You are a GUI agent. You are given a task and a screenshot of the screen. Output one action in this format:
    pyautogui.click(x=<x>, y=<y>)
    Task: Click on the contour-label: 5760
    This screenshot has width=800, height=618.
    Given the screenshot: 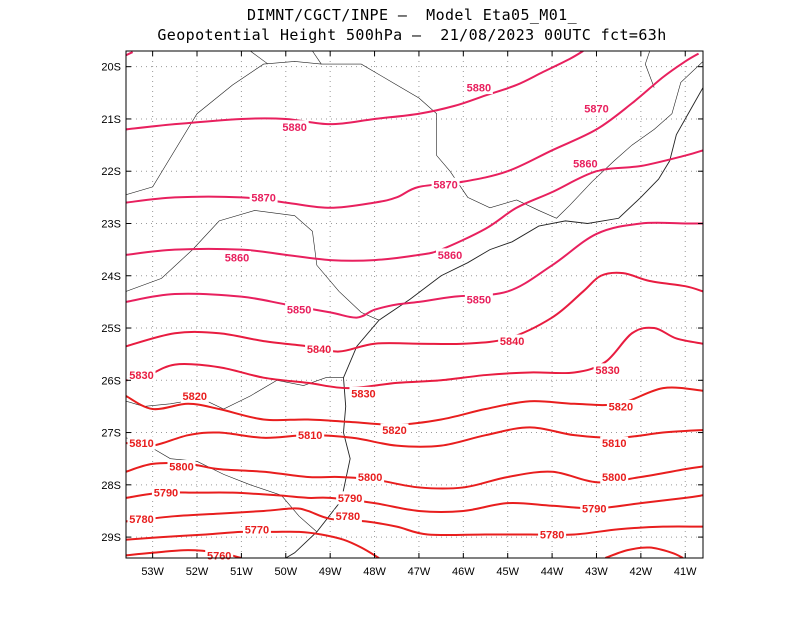 What is the action you would take?
    pyautogui.click(x=219, y=556)
    